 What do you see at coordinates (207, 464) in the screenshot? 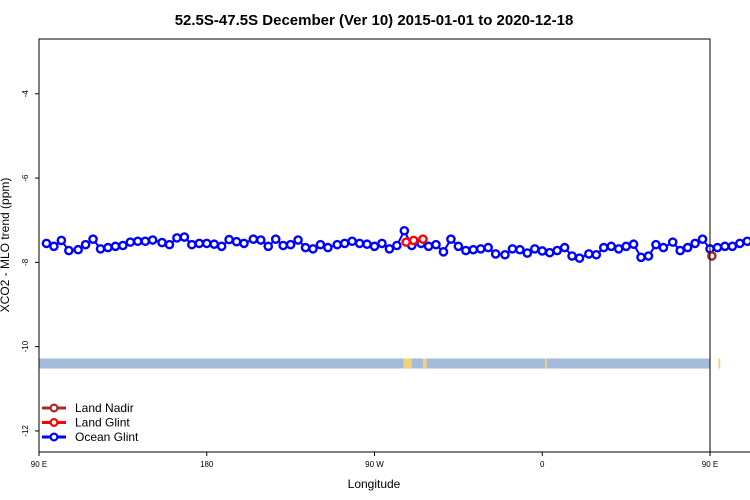
I see `x-tick-label: 180` at bounding box center [207, 464].